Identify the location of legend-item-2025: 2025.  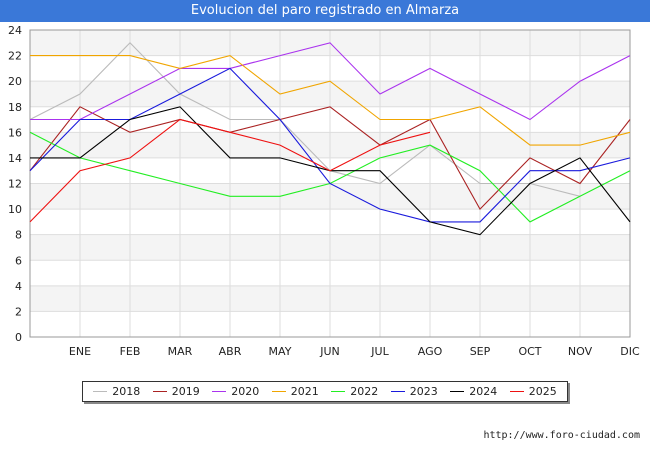
(533, 391).